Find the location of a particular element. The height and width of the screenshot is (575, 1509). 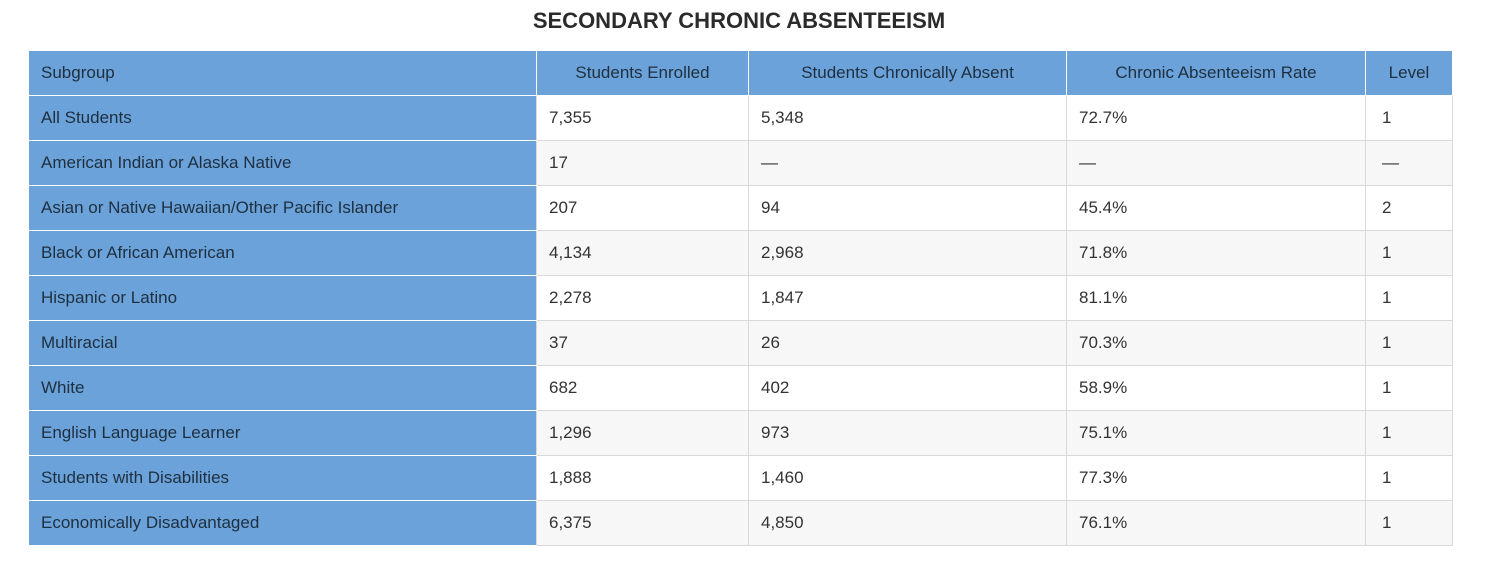

enrolled-cell: 6,375 is located at coordinates (642, 523).